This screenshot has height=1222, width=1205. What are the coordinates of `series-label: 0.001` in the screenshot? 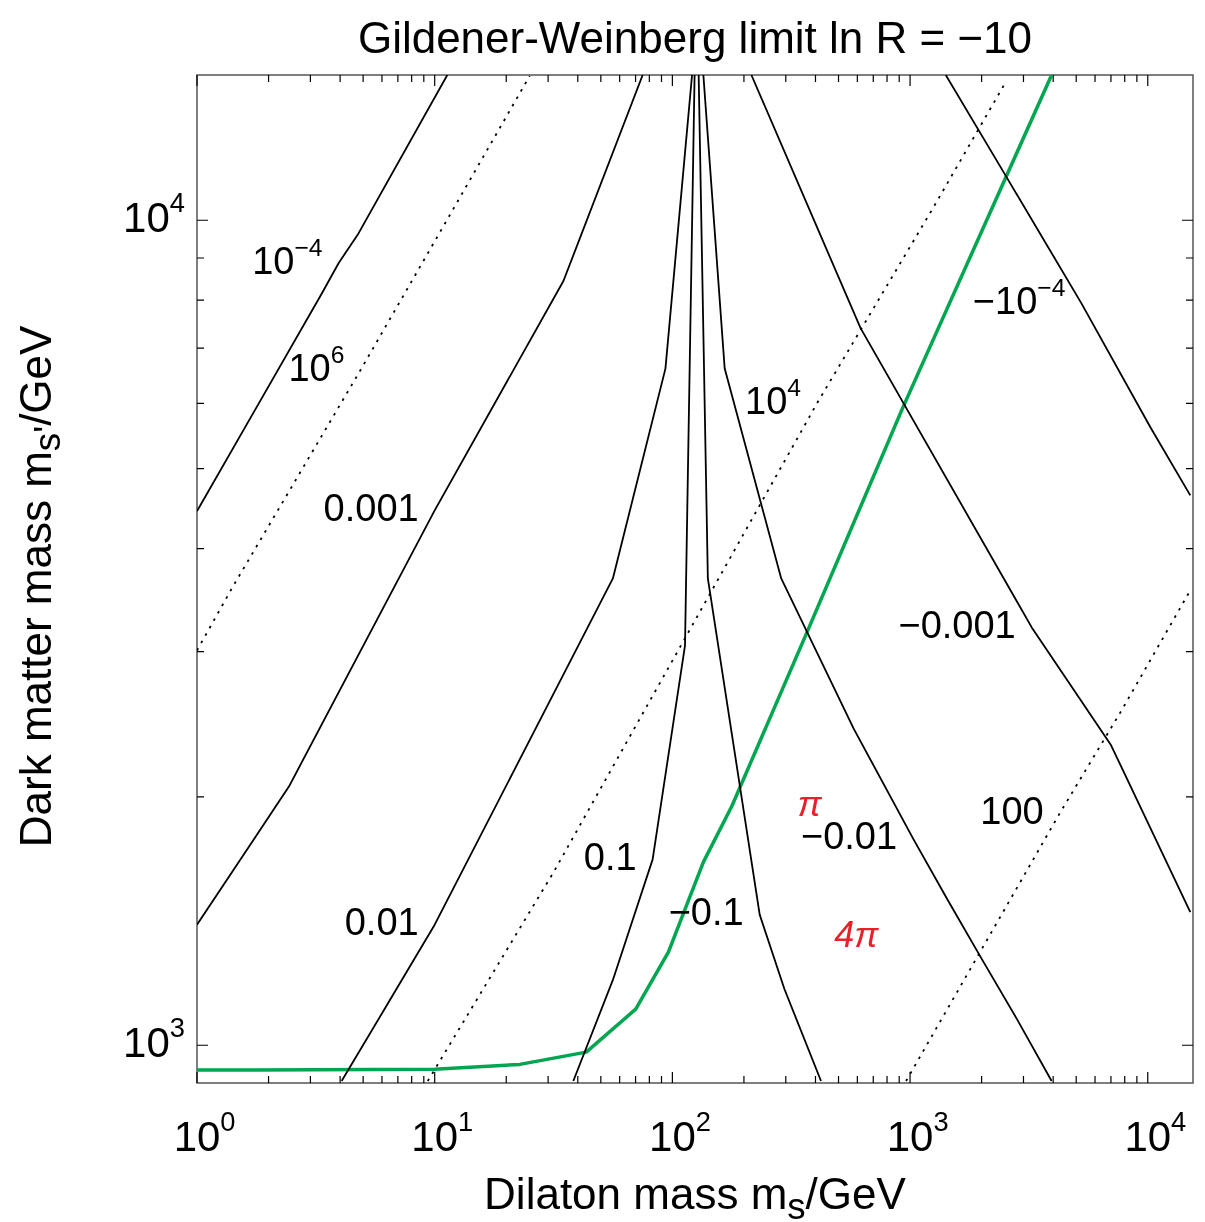 It's located at (371, 507).